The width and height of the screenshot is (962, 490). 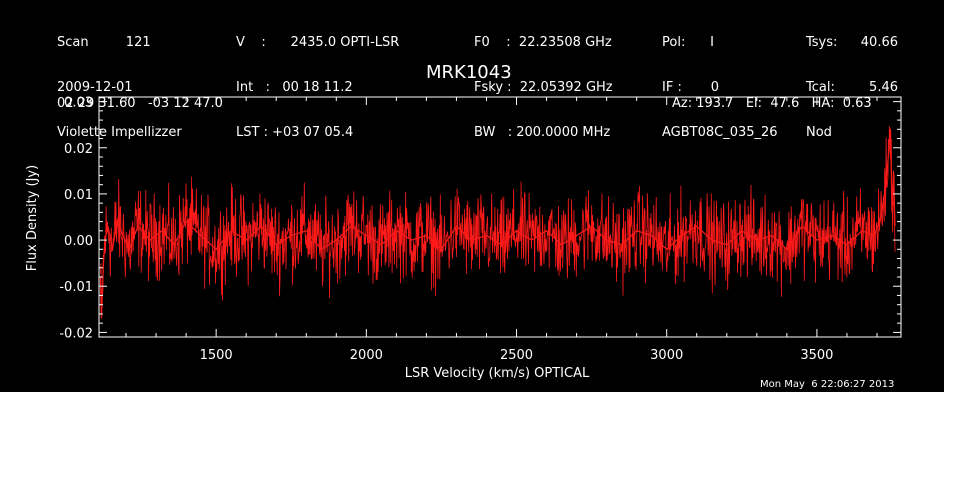 I want to click on if-number: IF : 0, so click(x=691, y=87).